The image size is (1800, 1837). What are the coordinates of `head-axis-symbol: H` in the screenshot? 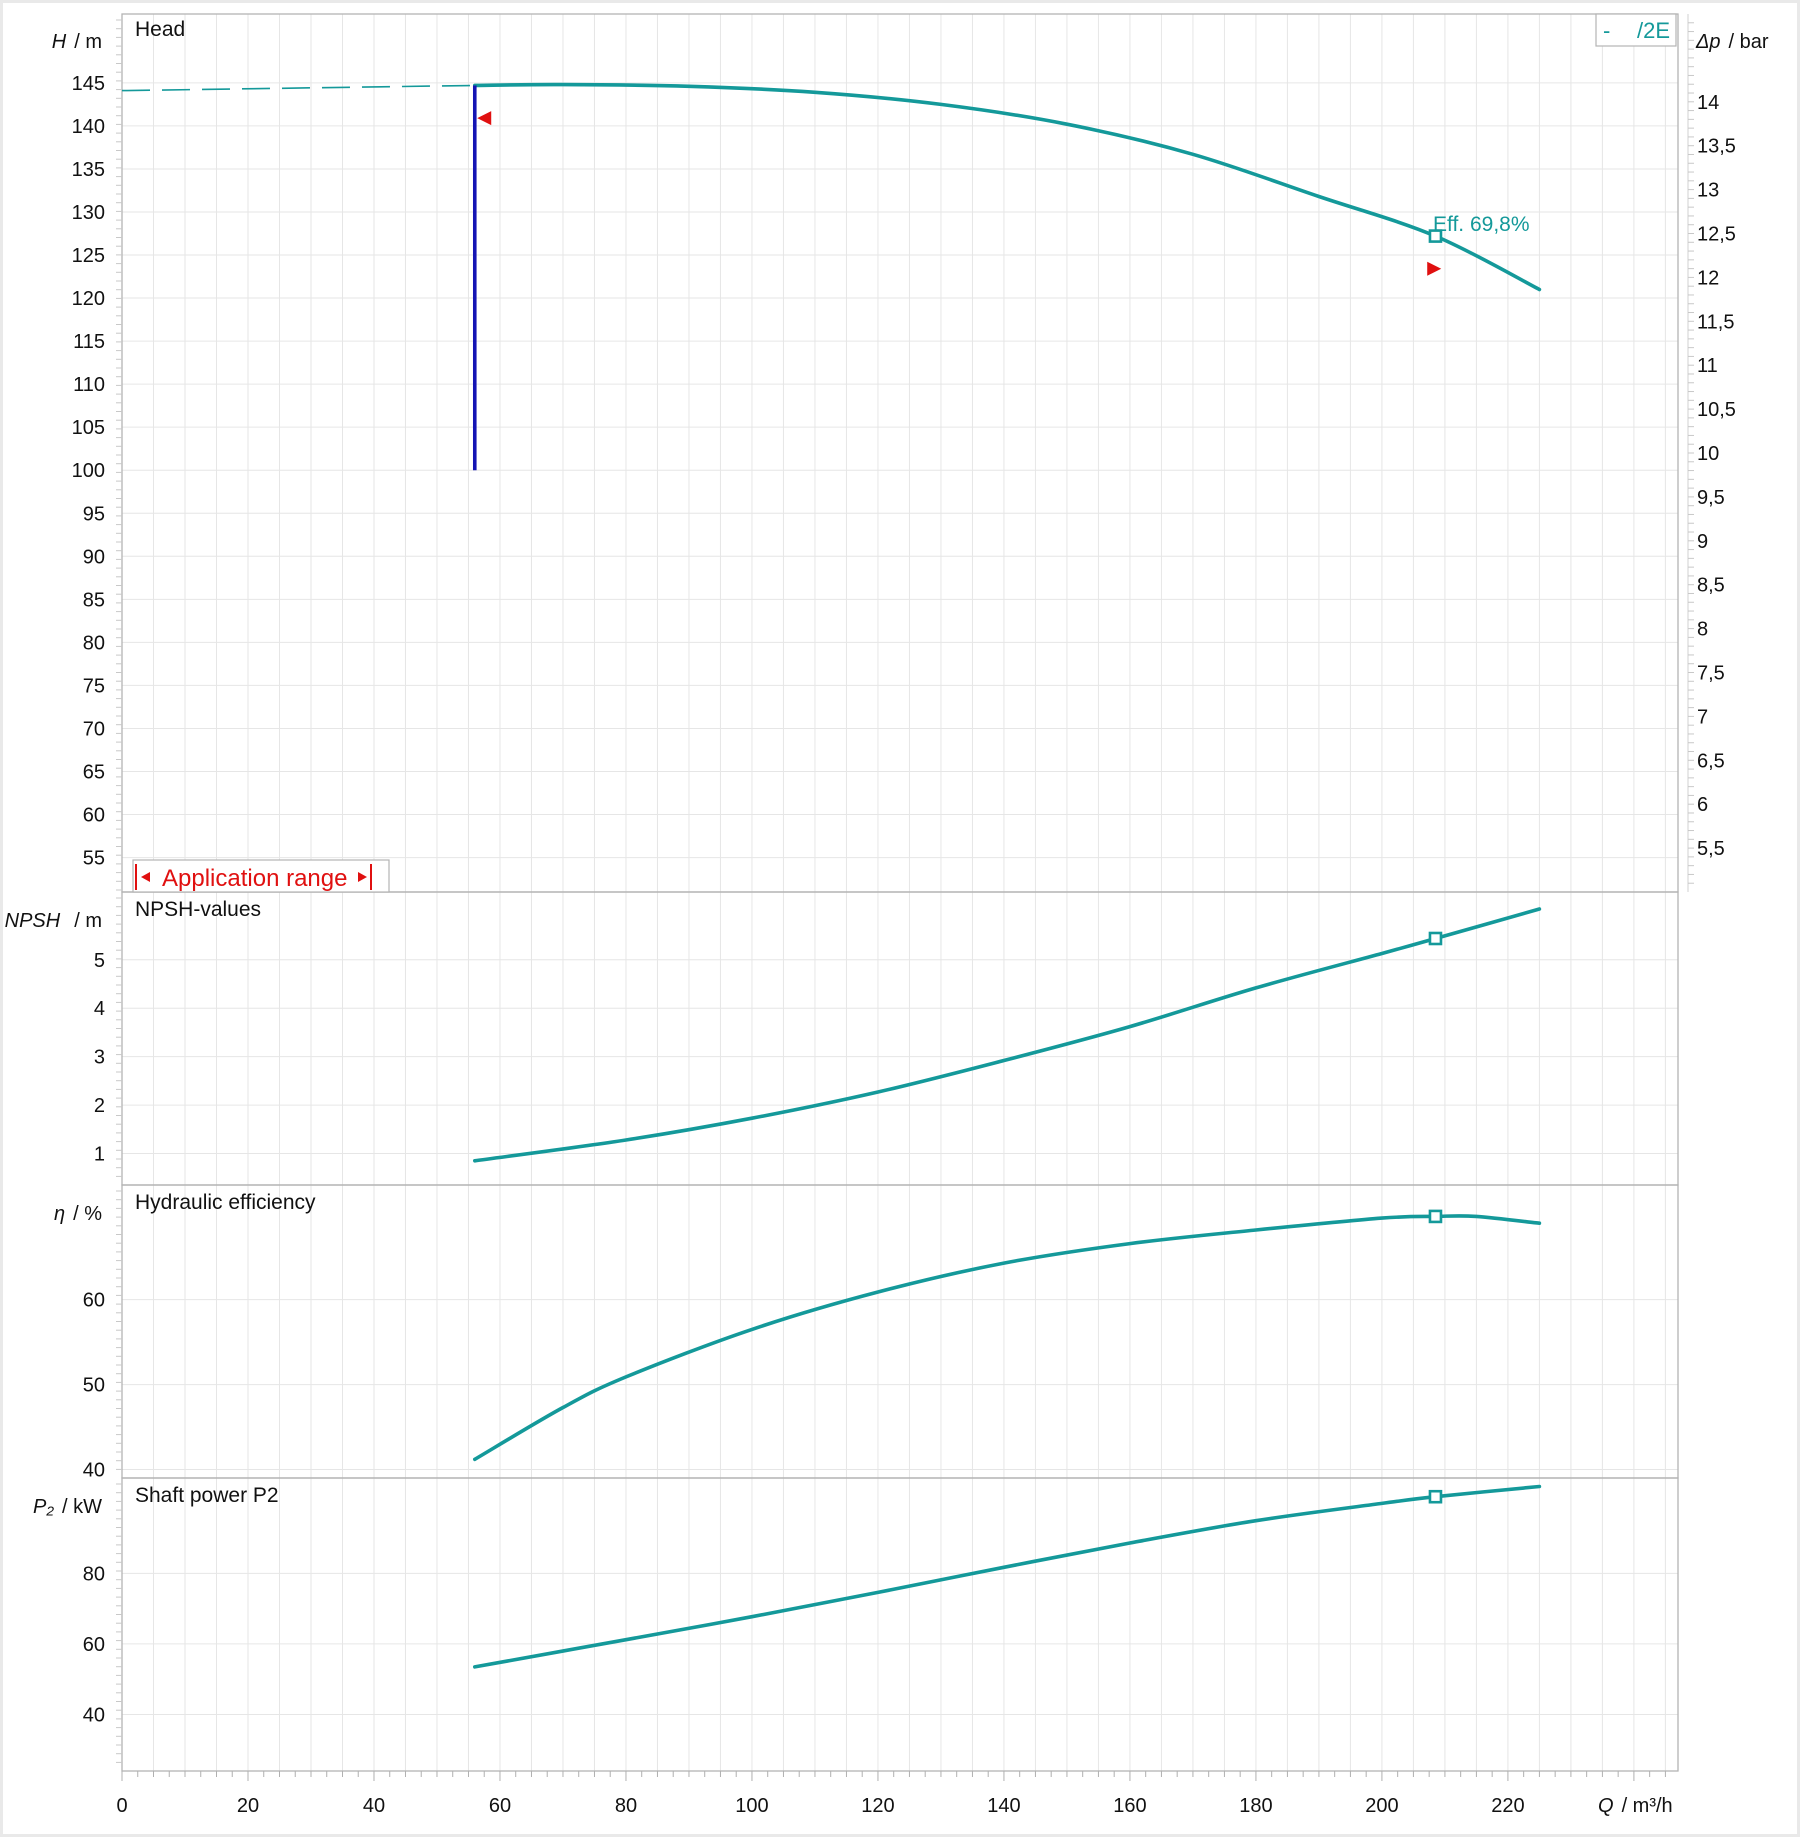 It's located at (59, 42).